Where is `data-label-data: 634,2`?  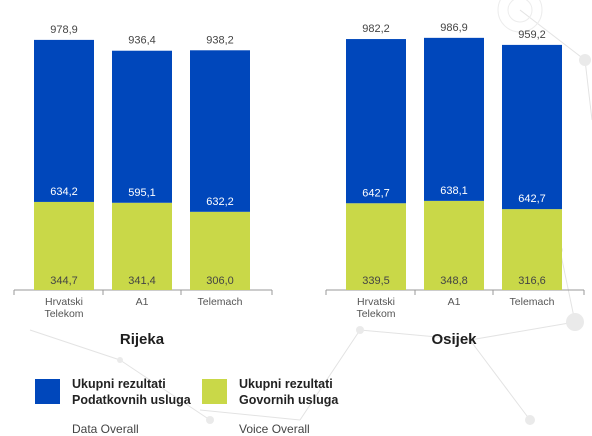
data-label-data: 634,2 is located at coordinates (64, 192).